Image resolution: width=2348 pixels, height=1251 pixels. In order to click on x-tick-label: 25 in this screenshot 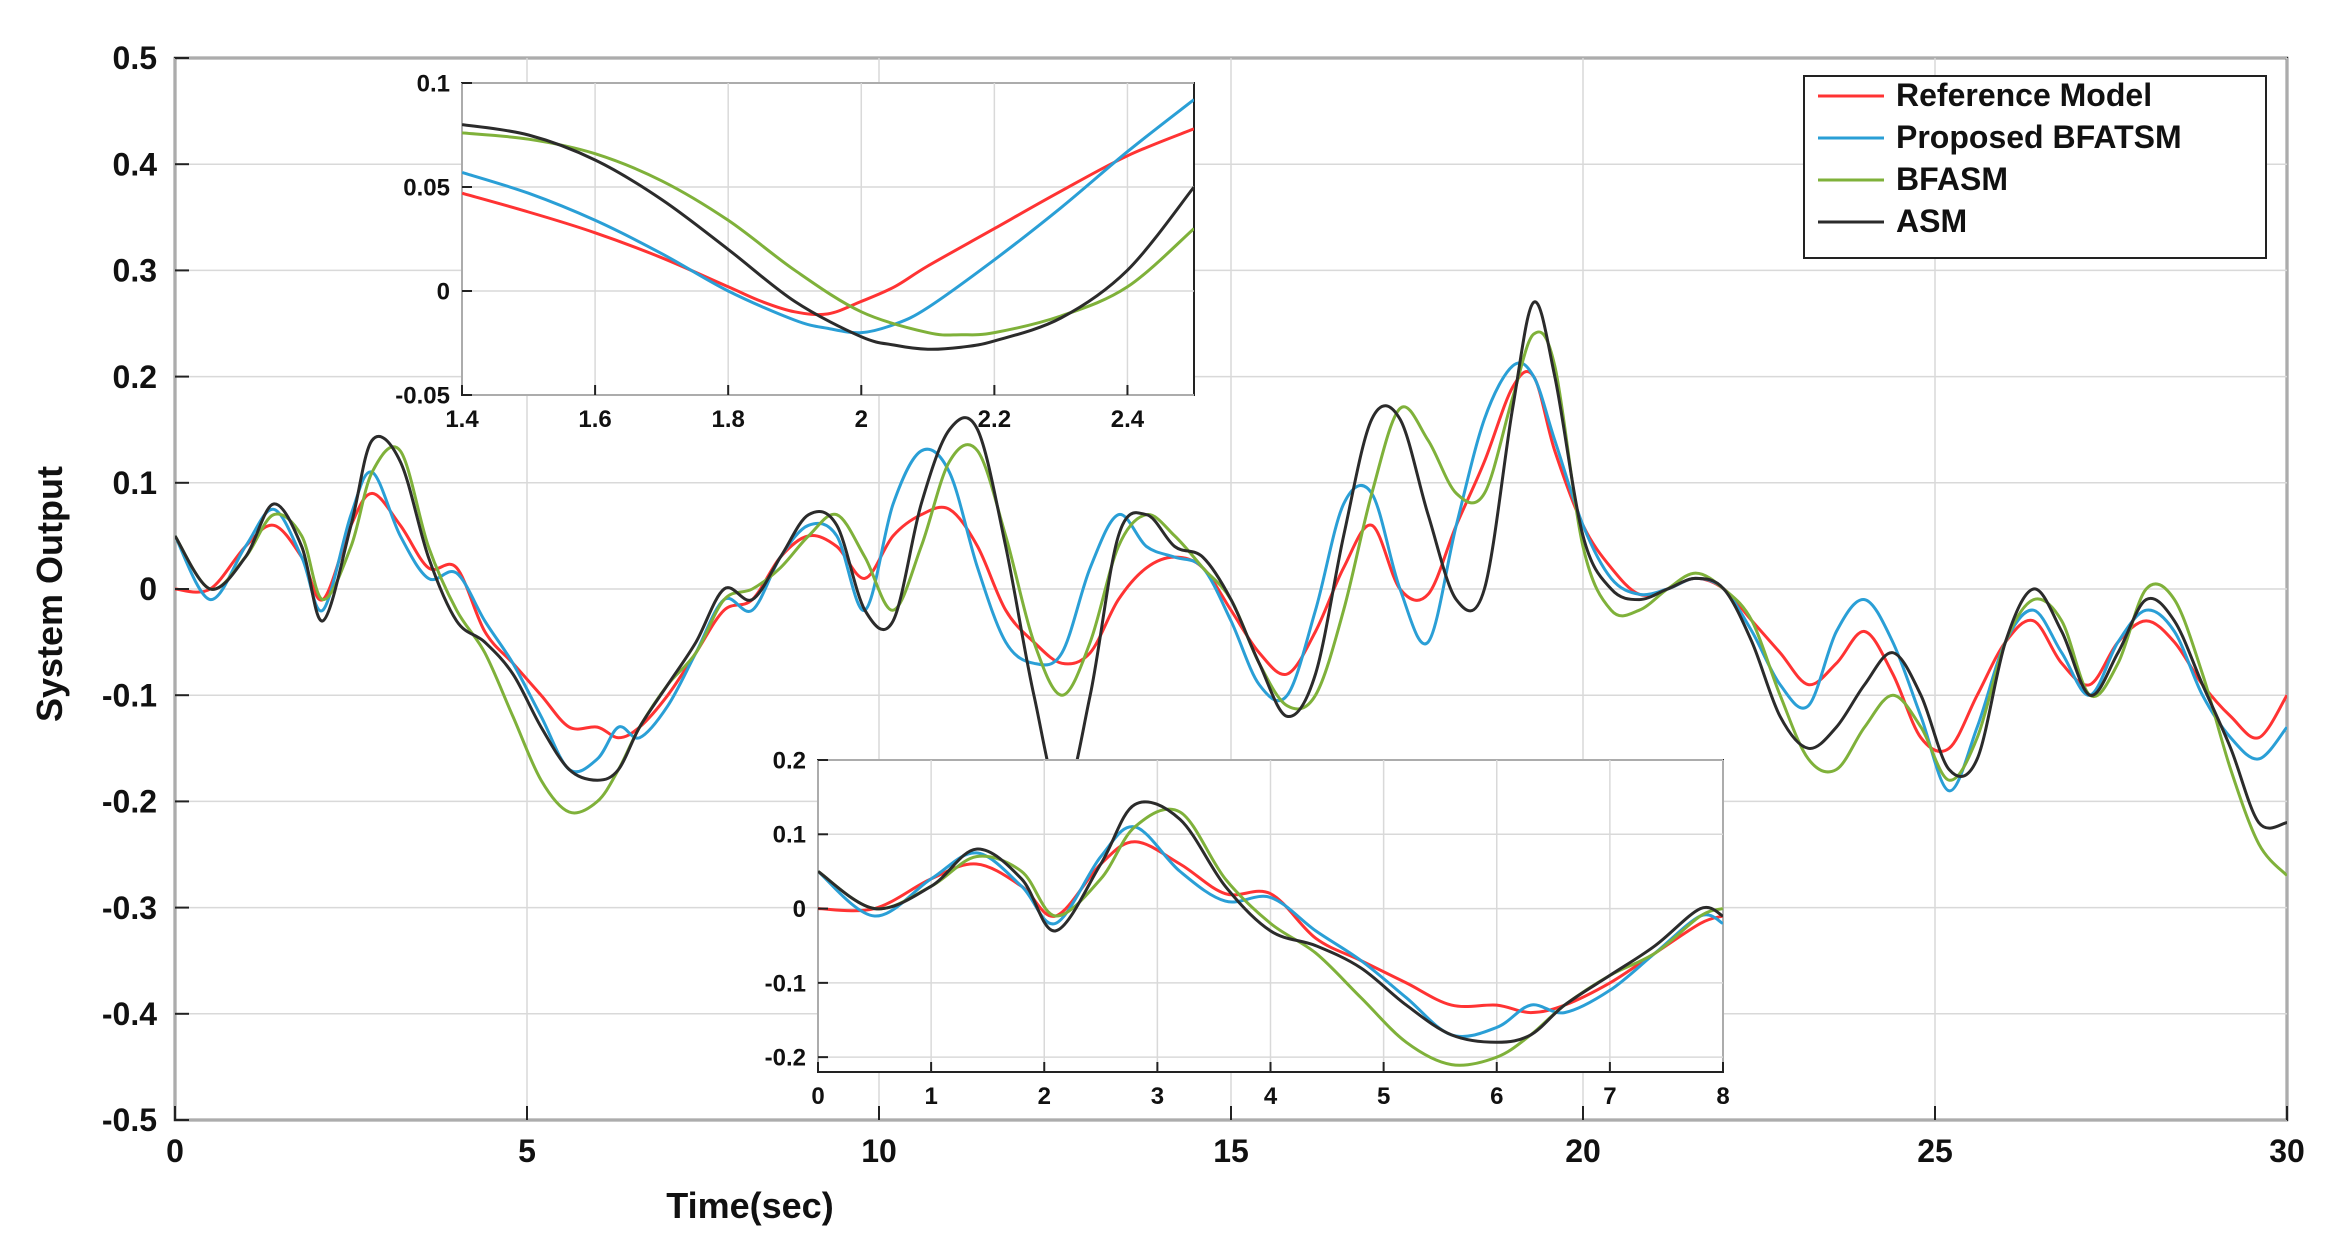, I will do `click(1935, 1151)`.